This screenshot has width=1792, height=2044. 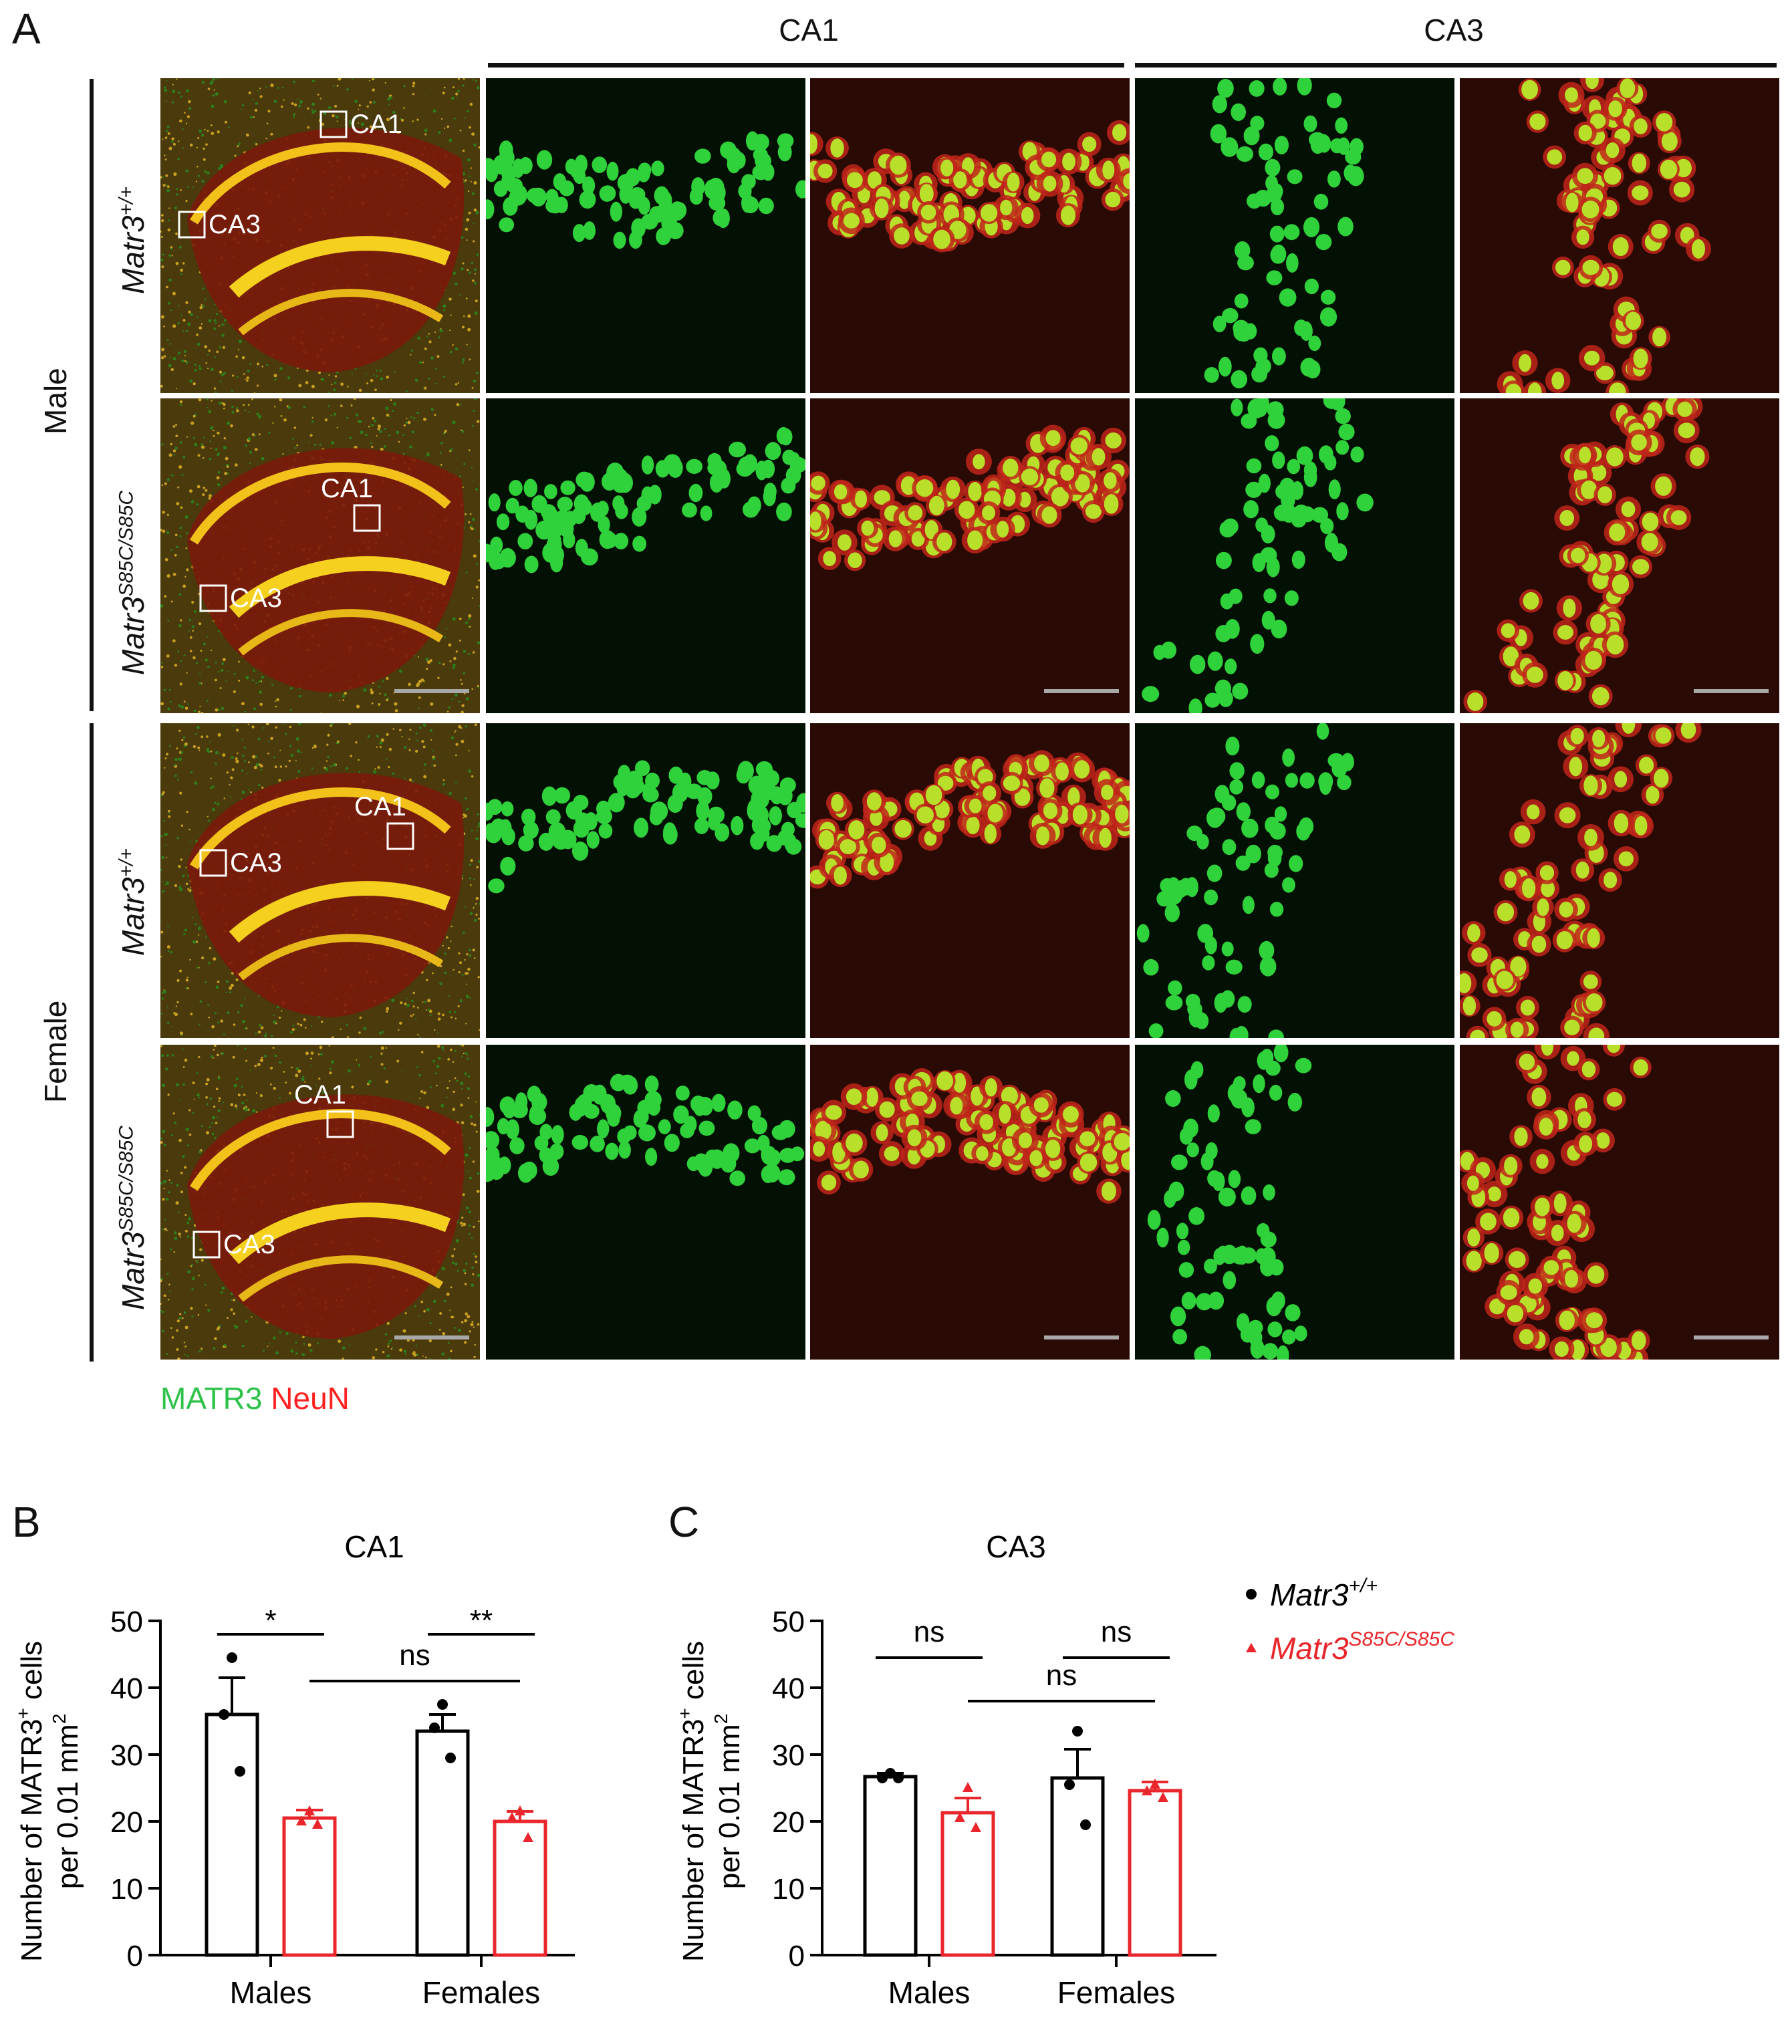 What do you see at coordinates (1294, 1202) in the screenshot?
I see `micrograph-female-mut-ca3-green` at bounding box center [1294, 1202].